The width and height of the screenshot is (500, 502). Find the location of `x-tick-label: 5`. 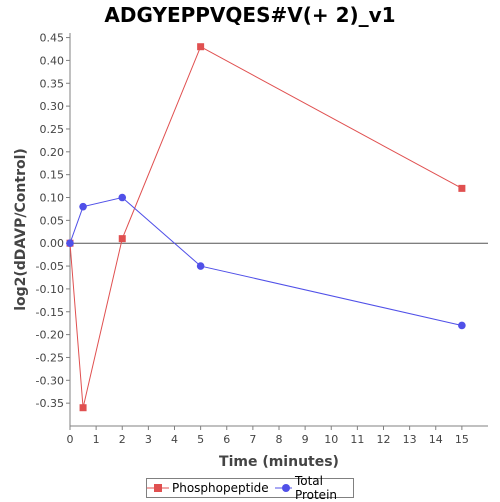

x-tick-label: 5 is located at coordinates (200, 439).